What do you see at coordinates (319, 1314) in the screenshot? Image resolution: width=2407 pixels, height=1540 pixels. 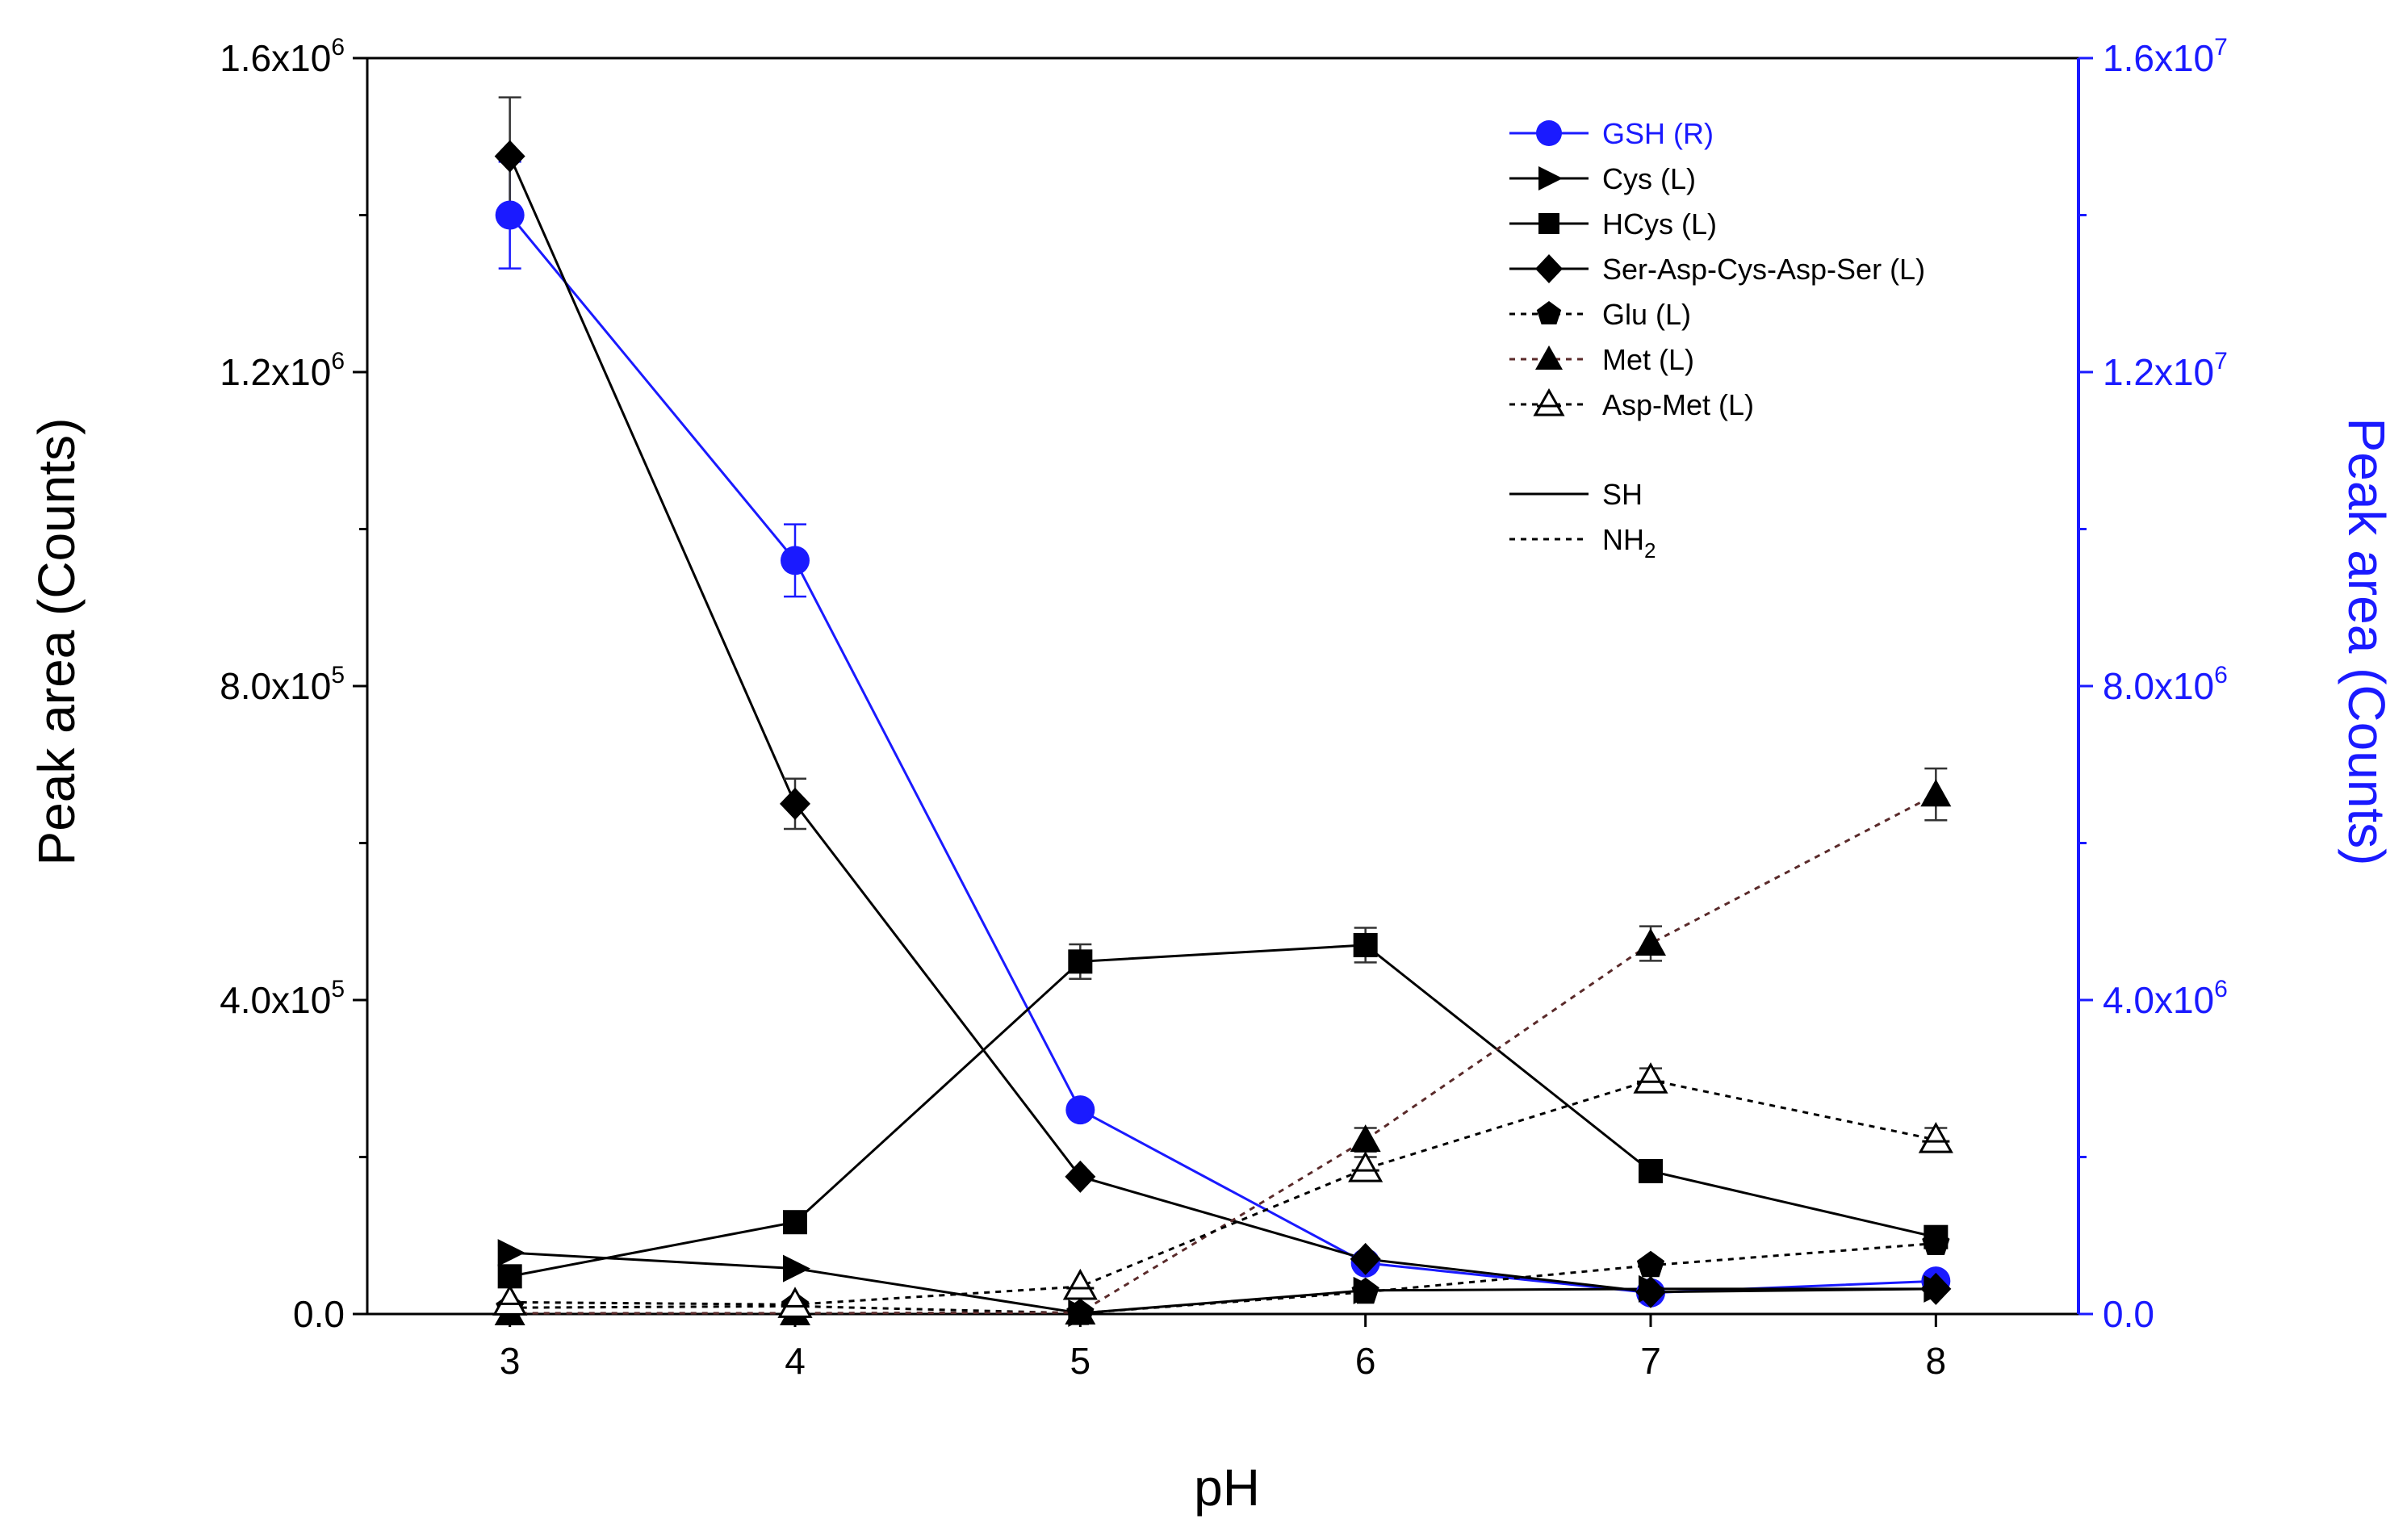 I see `left-y-tick-label: 0.0` at bounding box center [319, 1314].